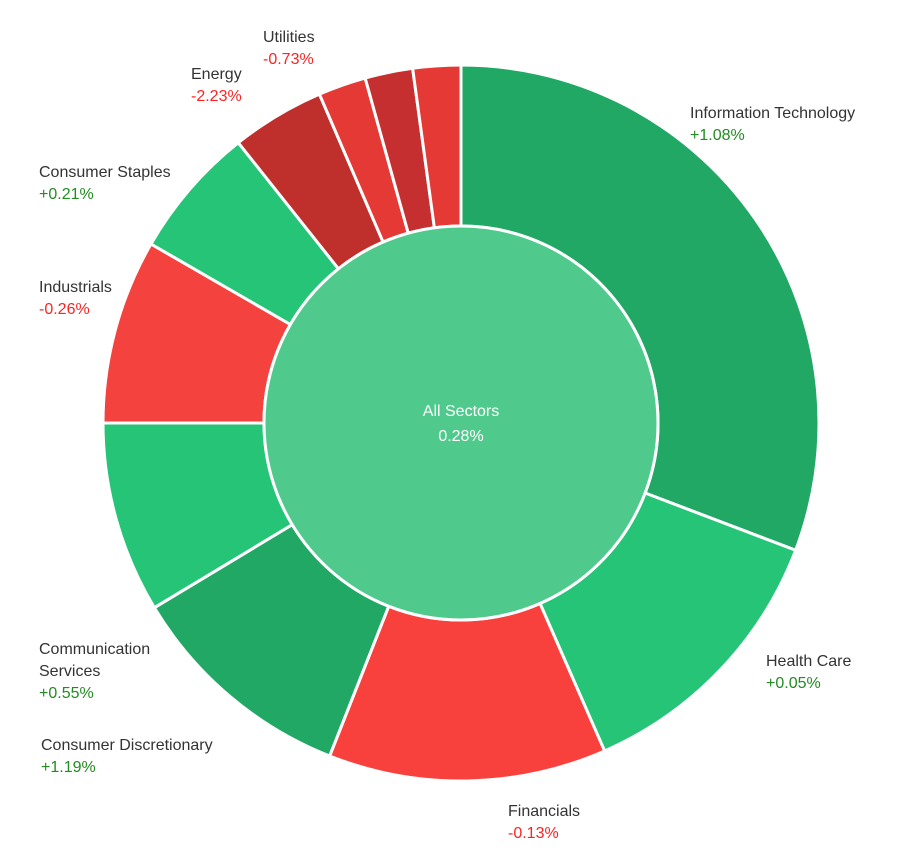 This screenshot has height=864, width=903. I want to click on center-label: All Sectors, so click(461, 411).